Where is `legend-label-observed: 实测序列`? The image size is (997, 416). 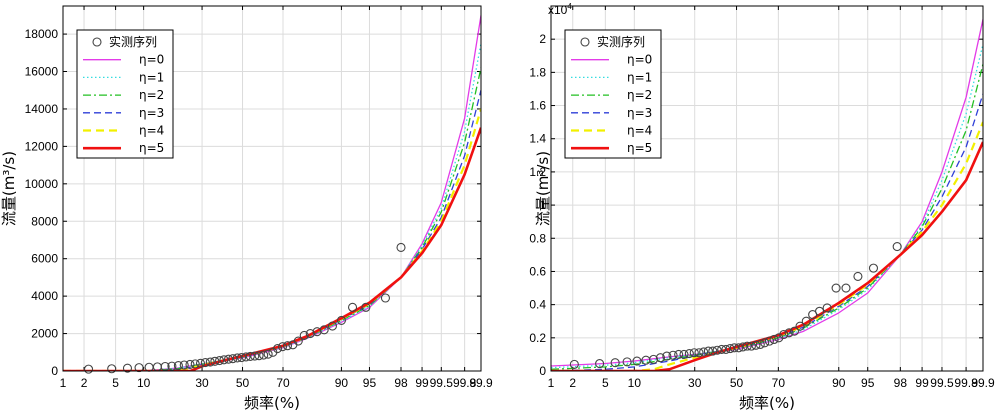
legend-label-observed: 实测序列 is located at coordinates (621, 41).